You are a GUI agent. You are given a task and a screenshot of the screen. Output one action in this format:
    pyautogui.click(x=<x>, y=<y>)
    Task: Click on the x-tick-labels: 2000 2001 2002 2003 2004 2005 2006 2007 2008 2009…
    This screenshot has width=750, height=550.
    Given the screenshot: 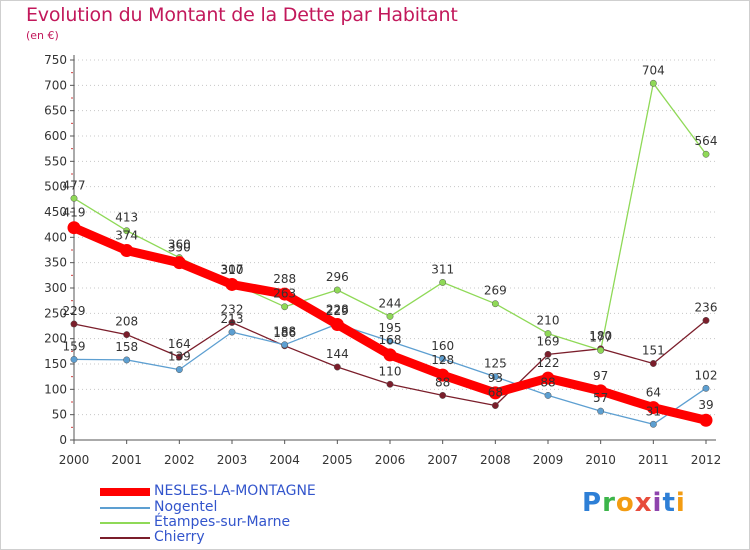 What is the action you would take?
    pyautogui.click(x=390, y=460)
    